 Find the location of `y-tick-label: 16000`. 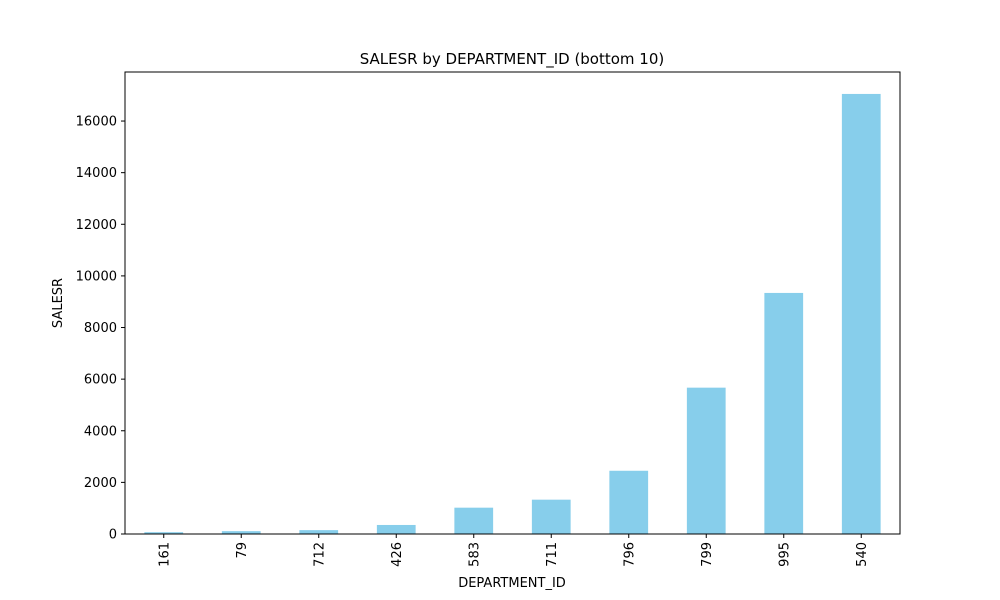

y-tick-label: 16000 is located at coordinates (96, 122).